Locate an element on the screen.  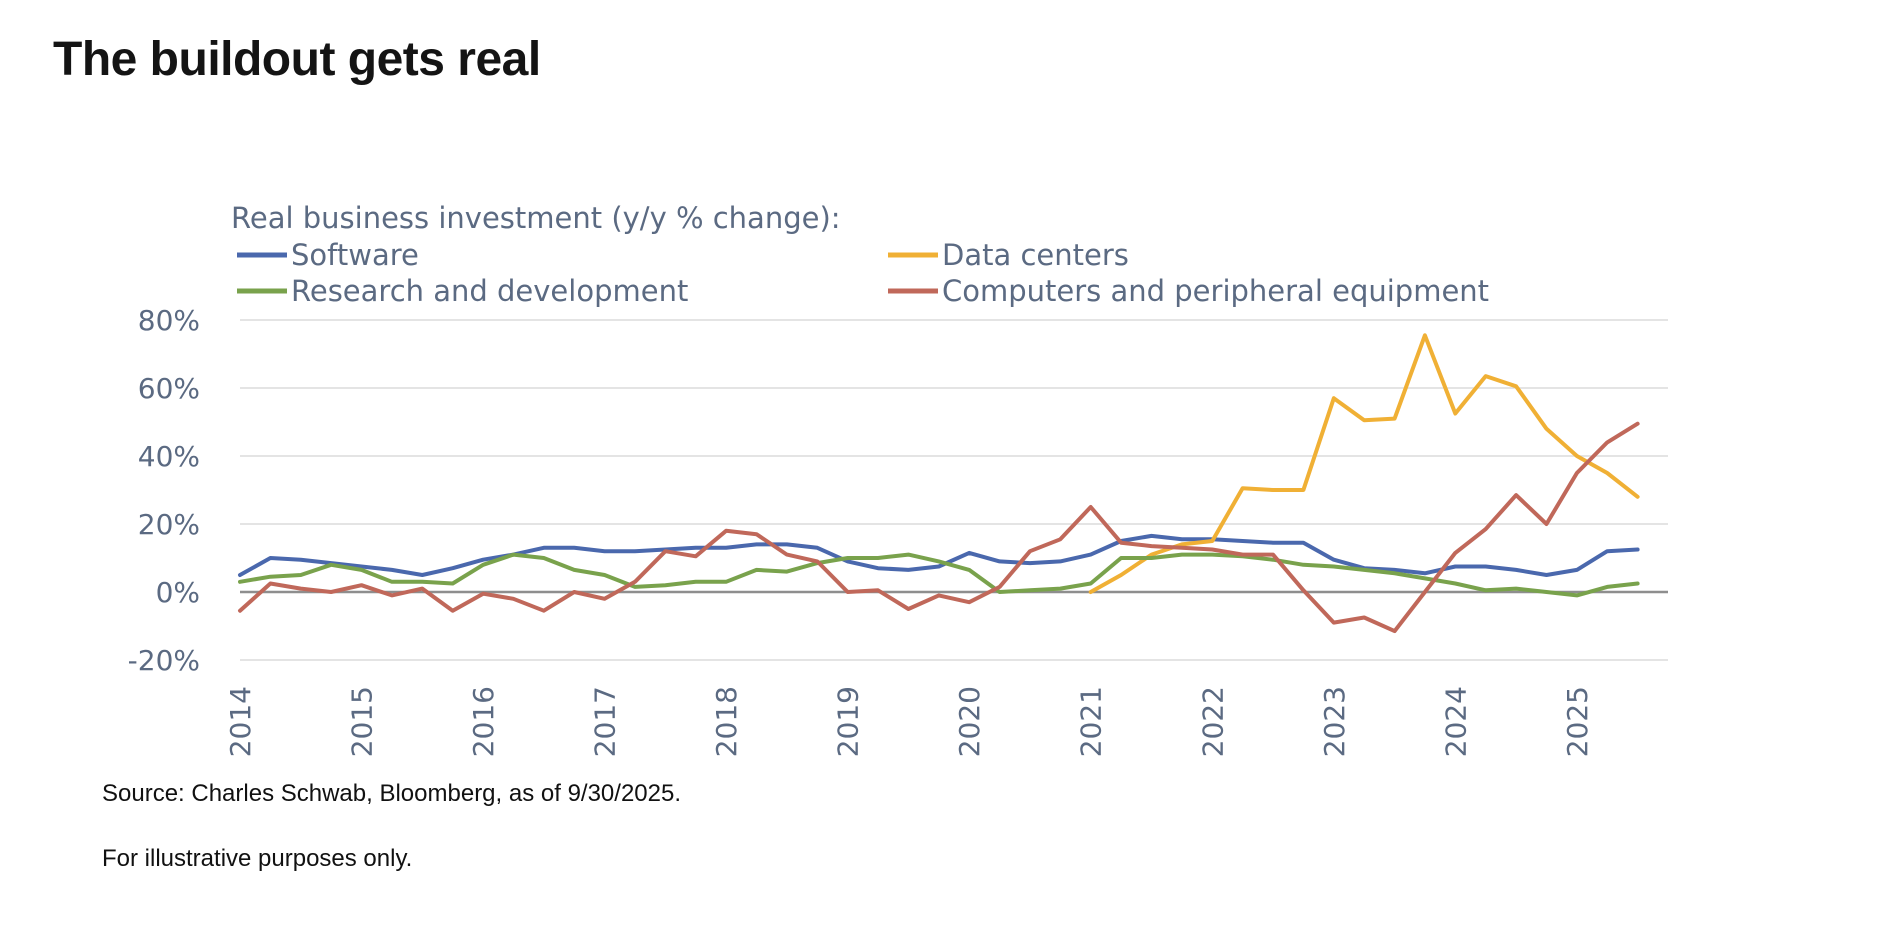
x-tick-label: 2021 is located at coordinates (1091, 721).